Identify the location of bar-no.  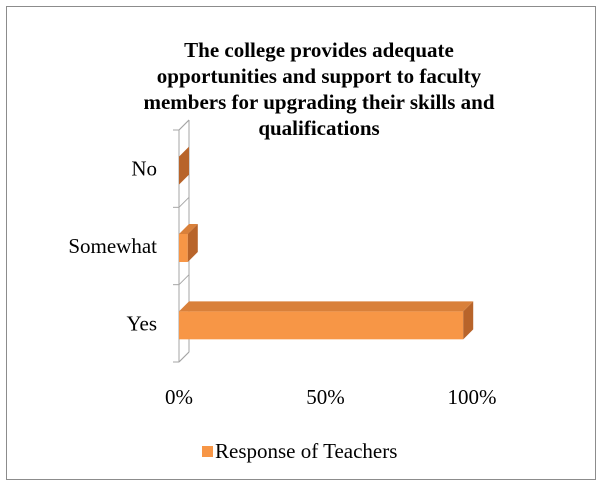
(184, 165).